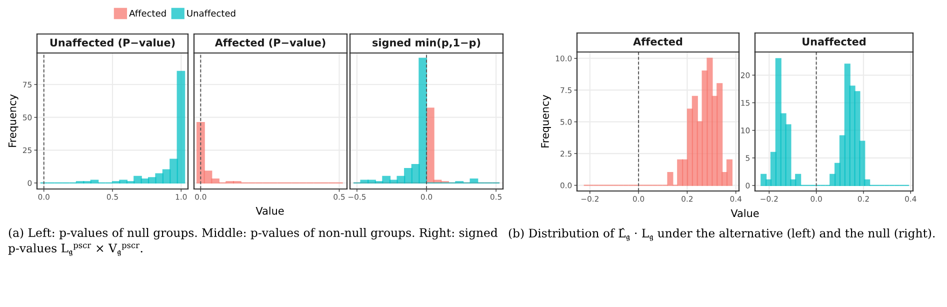 The width and height of the screenshot is (947, 307). I want to click on chart-title: signed min(p,1−p), so click(426, 43).